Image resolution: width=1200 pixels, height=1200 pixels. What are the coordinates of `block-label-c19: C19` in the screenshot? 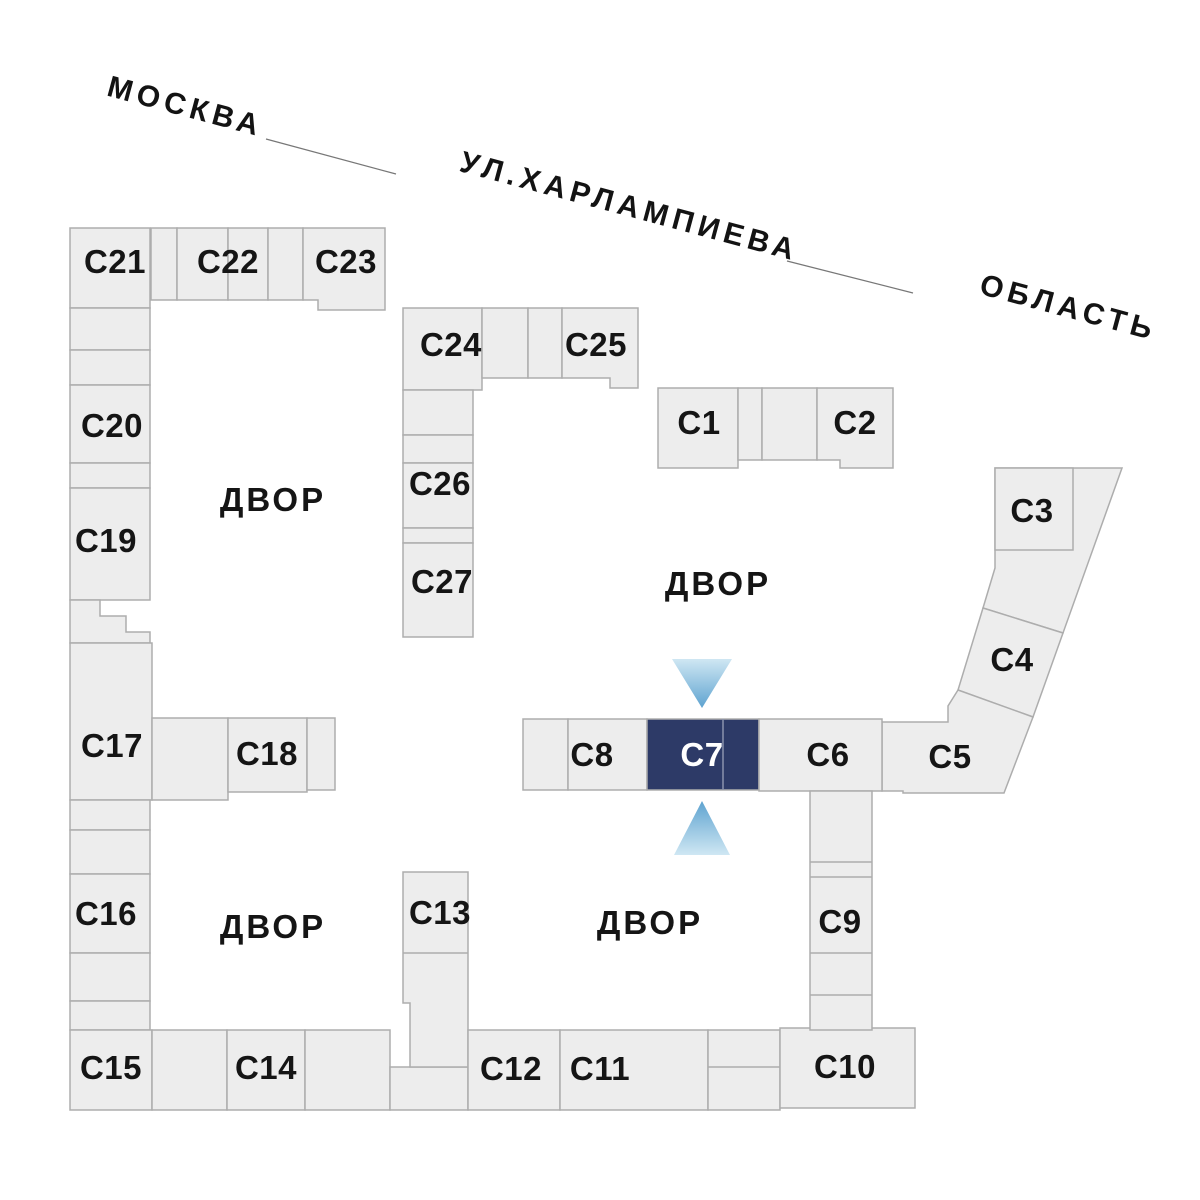 It's located at (106, 540).